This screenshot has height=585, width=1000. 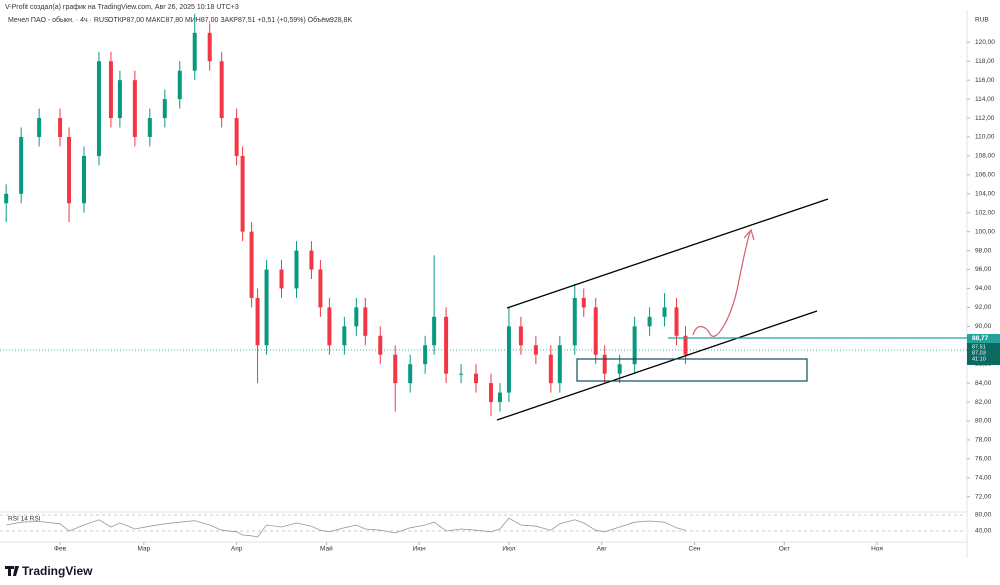 What do you see at coordinates (983, 459) in the screenshot?
I see `y-tick-label: 76,00` at bounding box center [983, 459].